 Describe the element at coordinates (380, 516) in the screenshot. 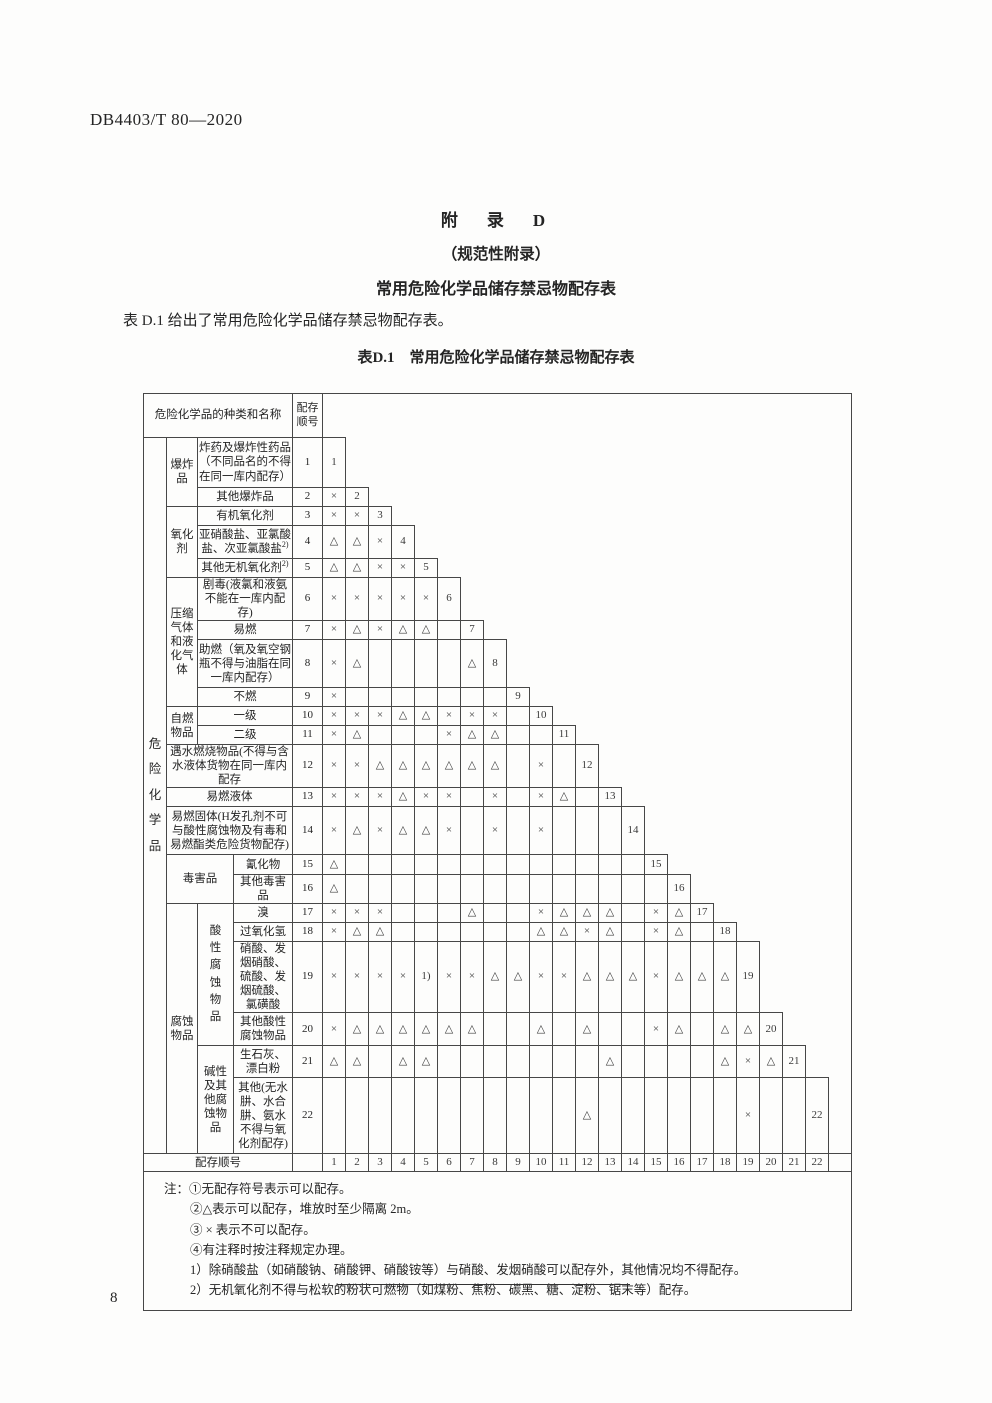

I see `diagonal-cell: 3` at that location.